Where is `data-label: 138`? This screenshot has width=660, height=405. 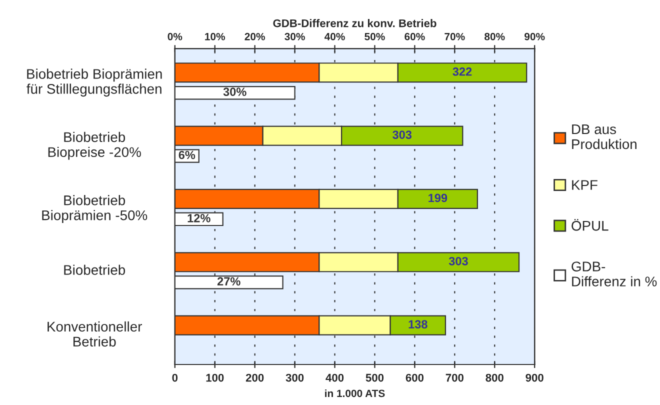
data-label: 138 is located at coordinates (418, 324).